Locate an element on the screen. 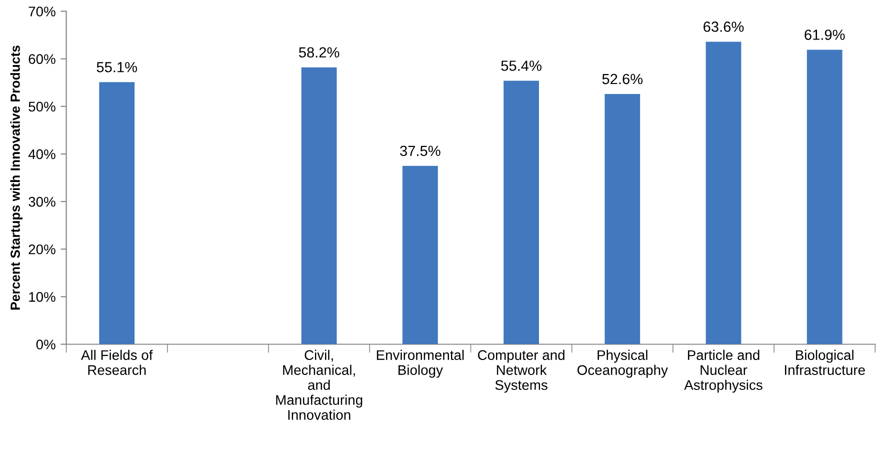 This screenshot has width=884, height=450. data-label: 52.6% is located at coordinates (622, 79).